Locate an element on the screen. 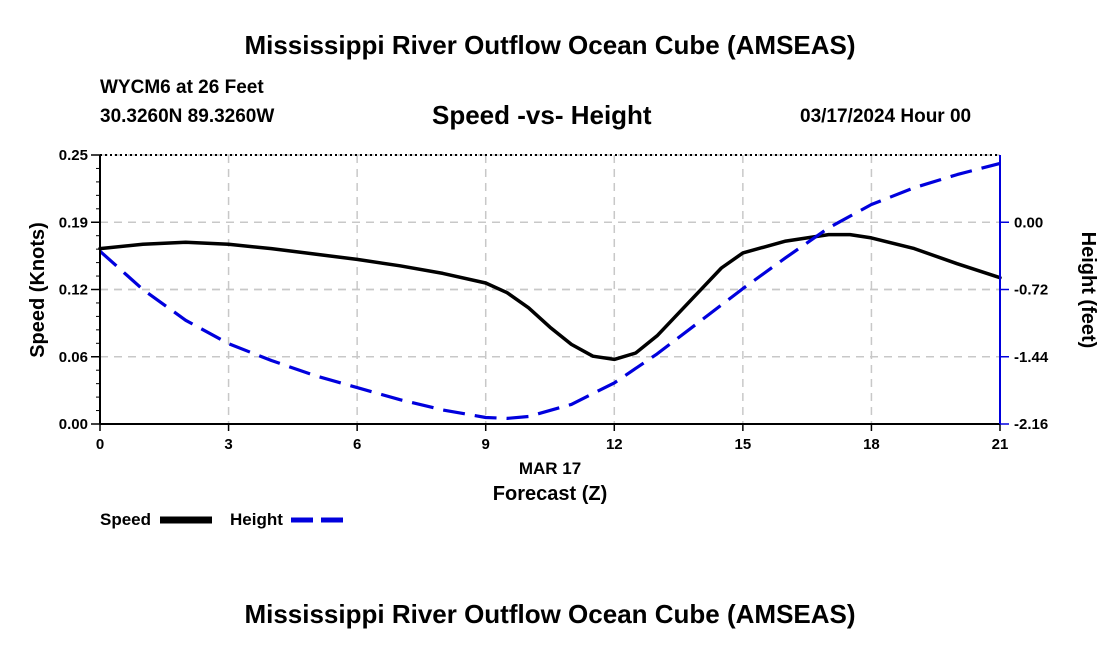 The image size is (1100, 650). x-axis-label: Forecast (Z) is located at coordinates (550, 494).